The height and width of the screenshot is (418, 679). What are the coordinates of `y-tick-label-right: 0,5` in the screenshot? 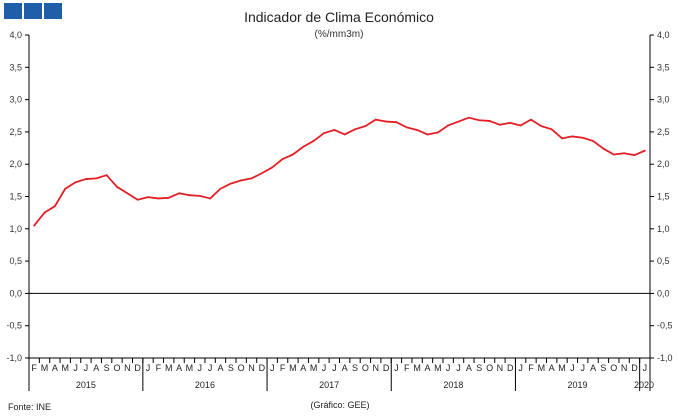 It's located at (663, 261).